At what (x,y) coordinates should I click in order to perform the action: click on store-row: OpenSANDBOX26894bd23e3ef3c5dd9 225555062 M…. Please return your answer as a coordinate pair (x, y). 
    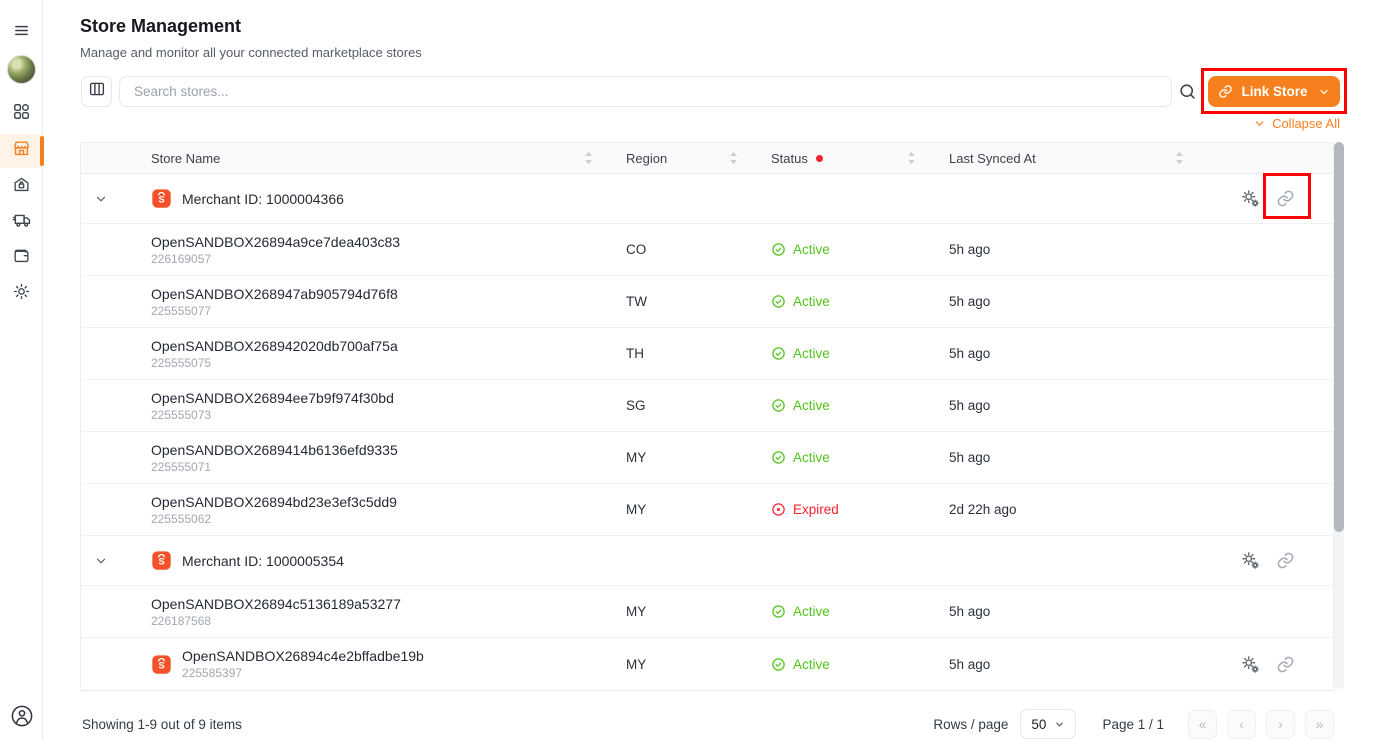
    Looking at the image, I should click on (707, 510).